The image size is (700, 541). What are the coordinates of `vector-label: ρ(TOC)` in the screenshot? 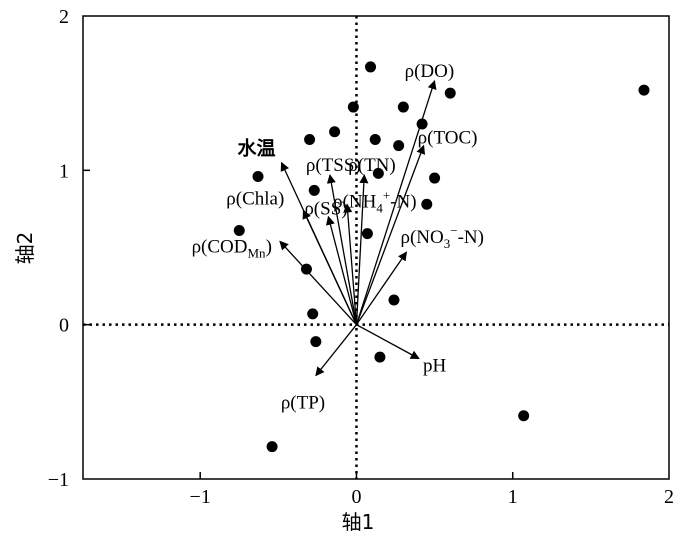 It's located at (448, 138).